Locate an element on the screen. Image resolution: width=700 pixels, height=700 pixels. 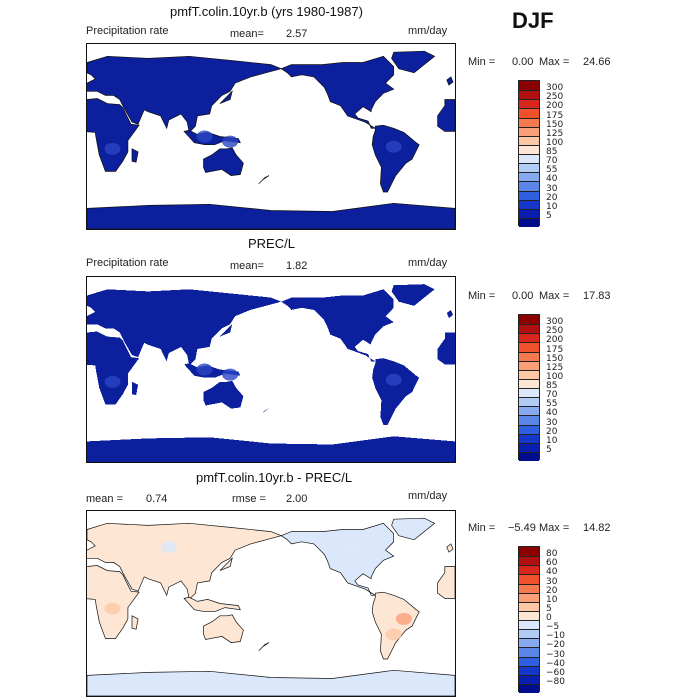
colorbar-tick-label: −60 is located at coordinates (555, 672).